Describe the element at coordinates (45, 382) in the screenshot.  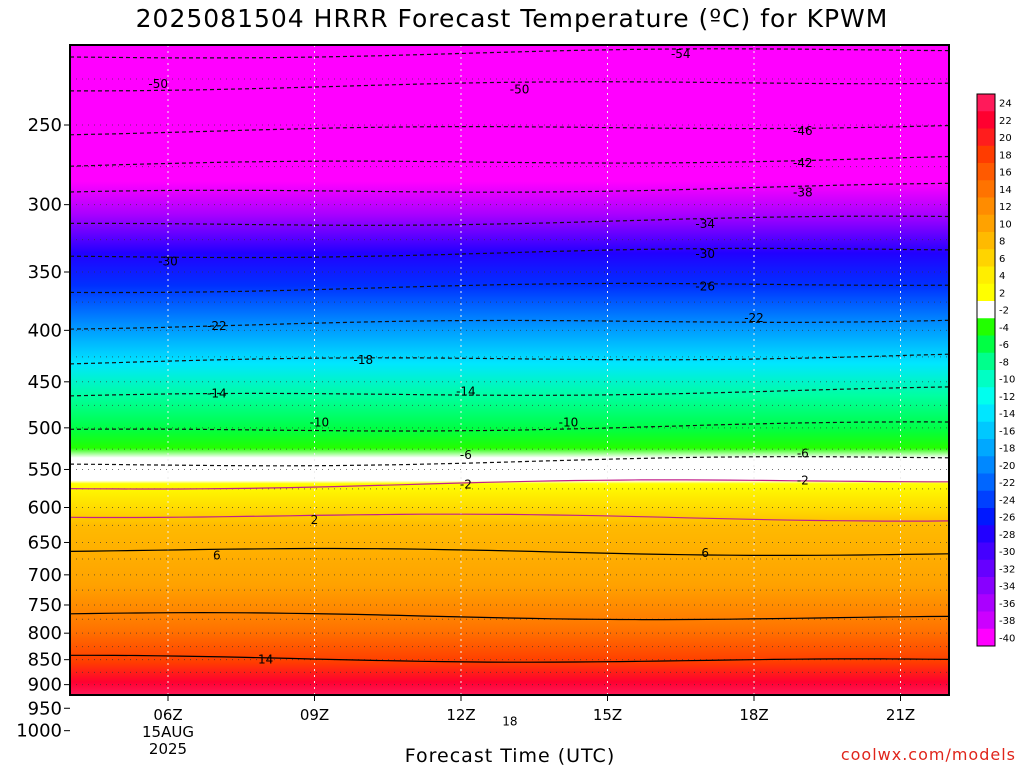
I see `y-tick-label: 450` at that location.